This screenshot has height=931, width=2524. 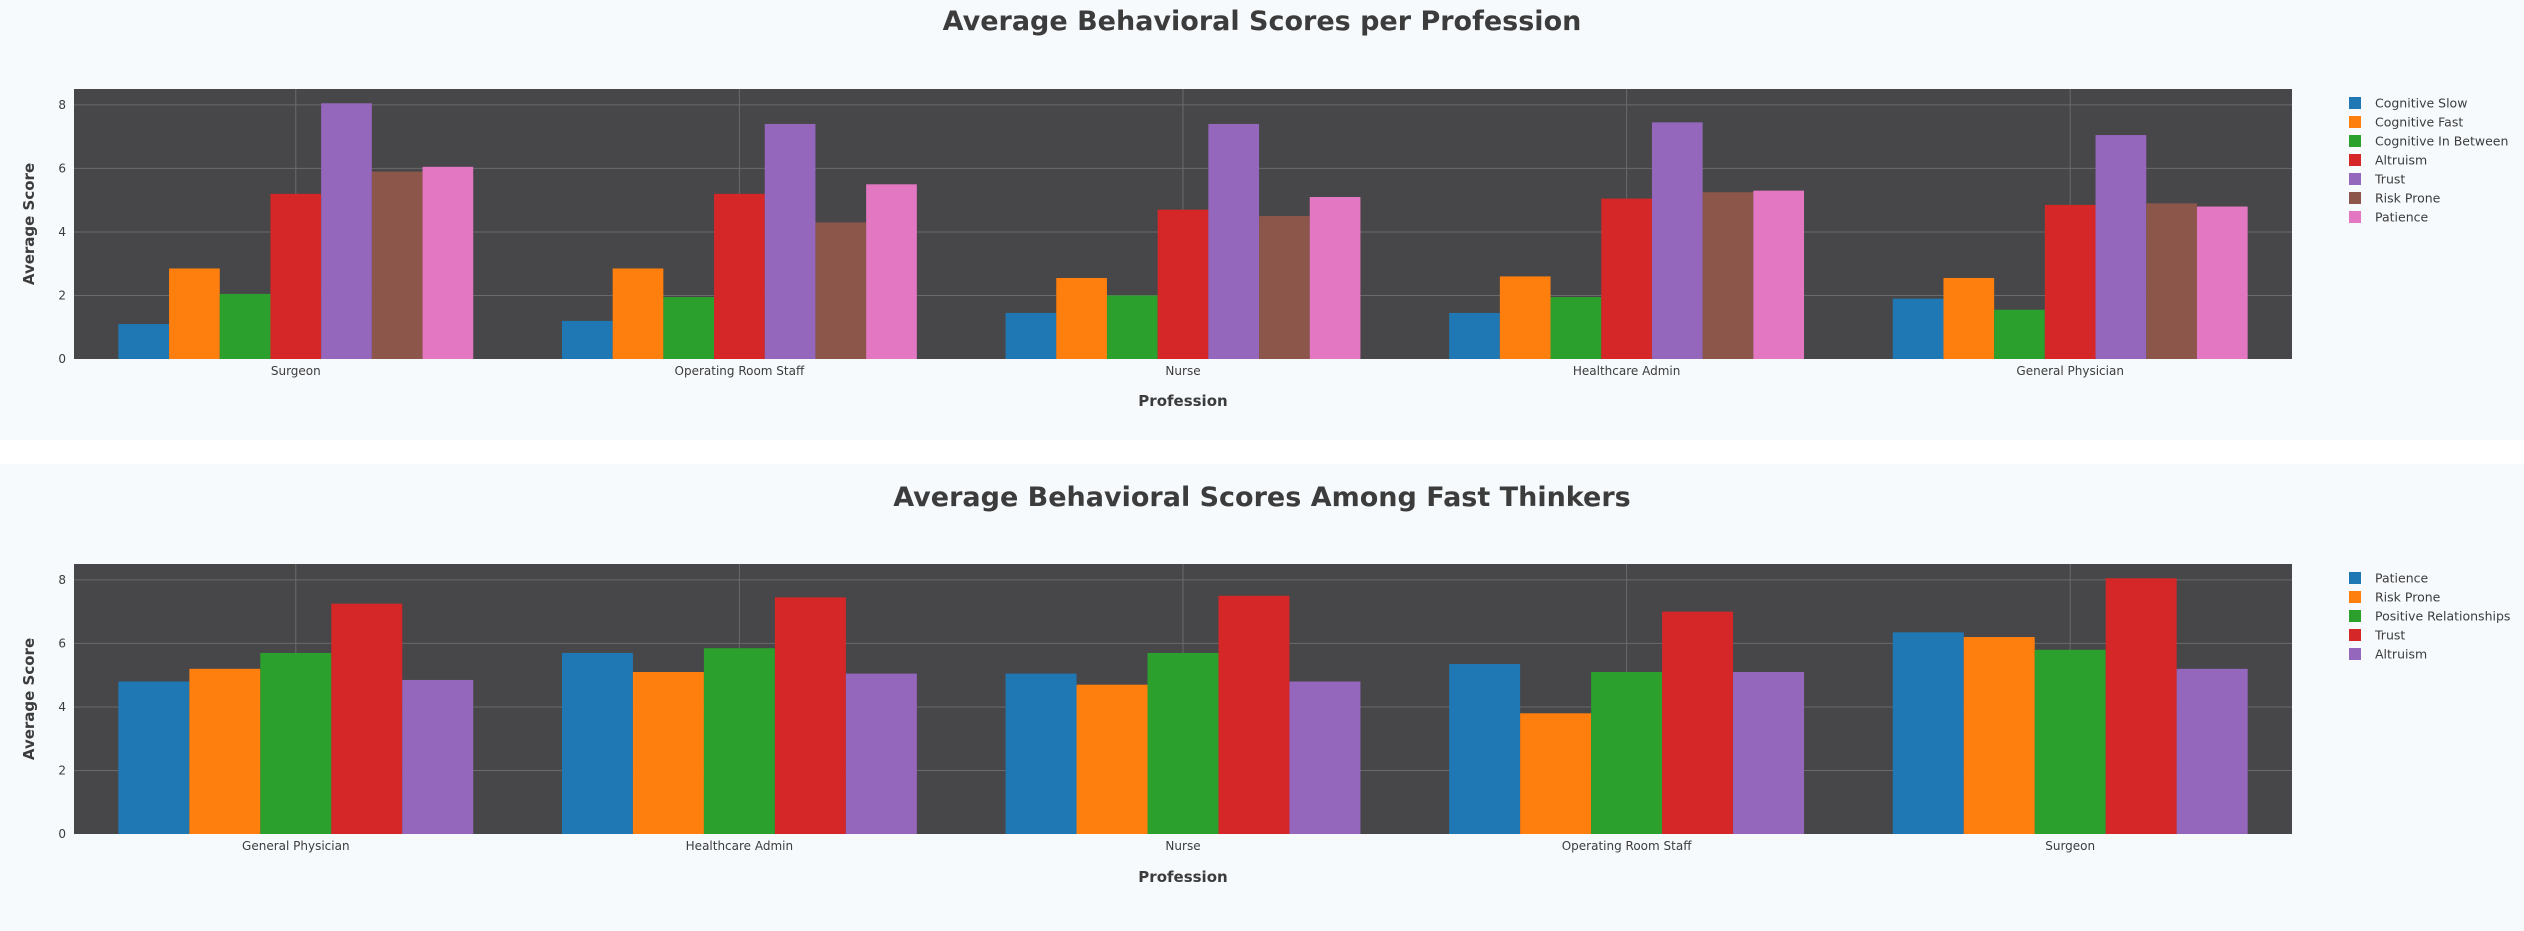 I want to click on legend-label: Positive Relationships, so click(x=2442, y=616).